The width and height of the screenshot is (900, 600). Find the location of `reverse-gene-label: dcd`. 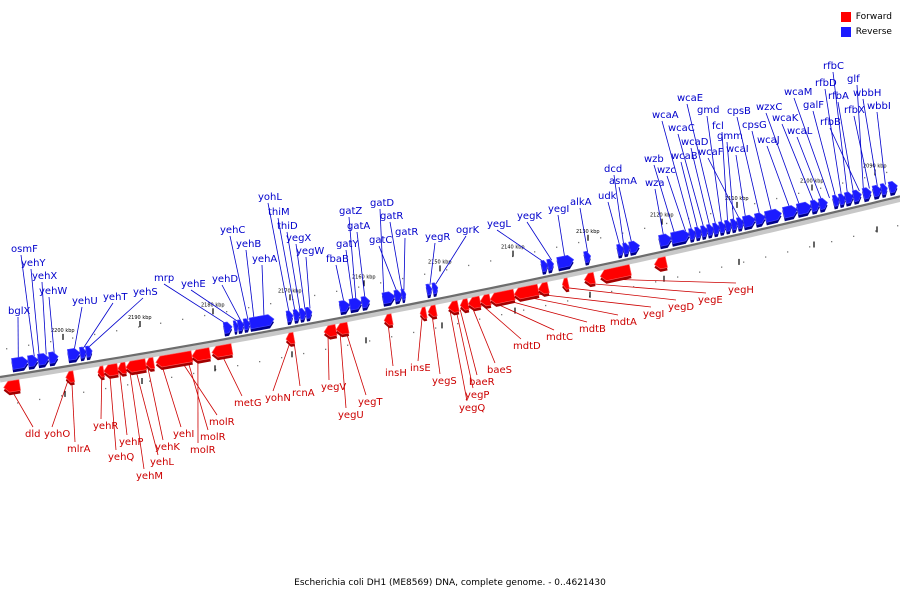

reverse-gene-label: dcd is located at coordinates (613, 169).